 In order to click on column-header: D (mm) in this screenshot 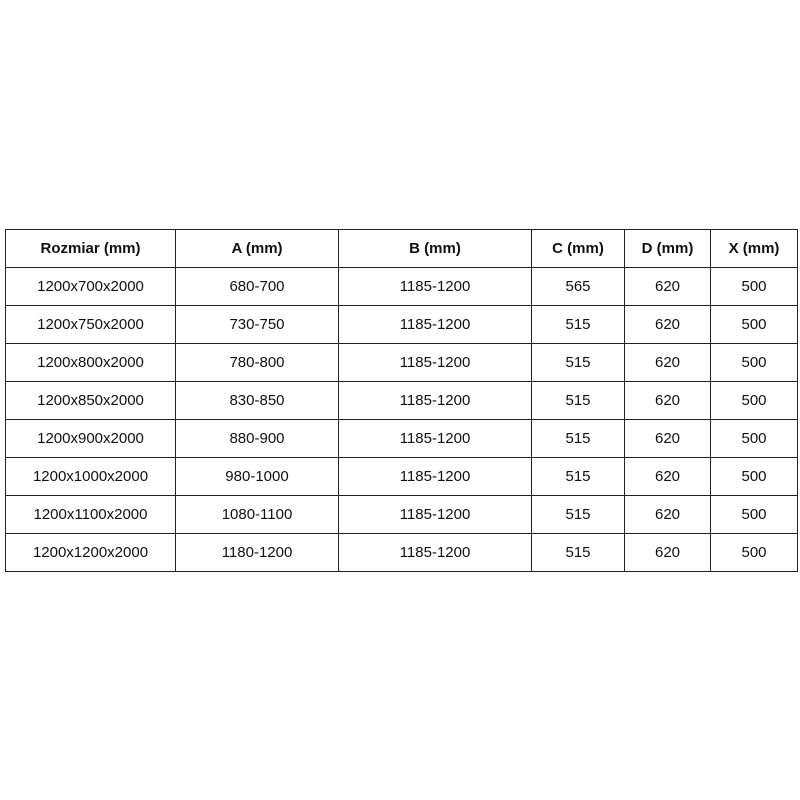, I will do `click(667, 248)`.